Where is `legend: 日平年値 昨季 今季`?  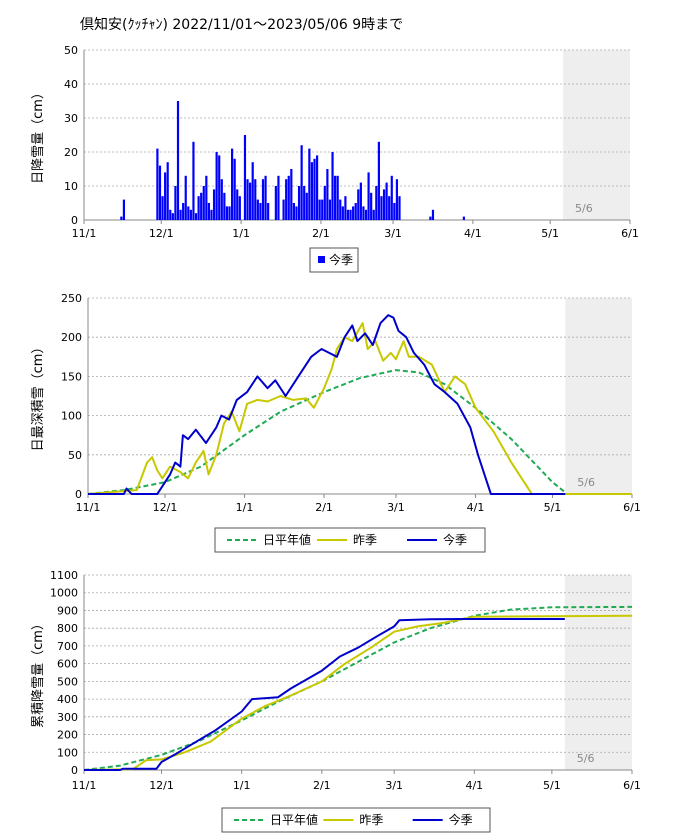
legend: 日平年値 昨季 今季 is located at coordinates (350, 540).